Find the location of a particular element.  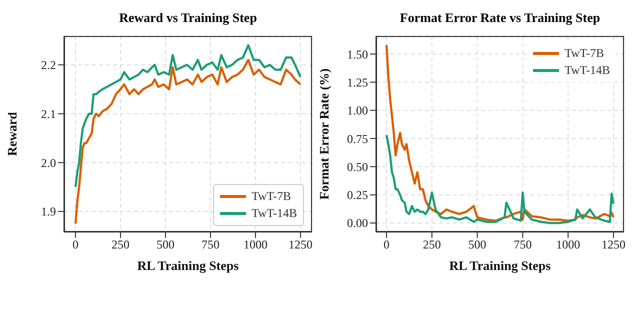

y-tick-label: 0.25 is located at coordinates (357, 195).